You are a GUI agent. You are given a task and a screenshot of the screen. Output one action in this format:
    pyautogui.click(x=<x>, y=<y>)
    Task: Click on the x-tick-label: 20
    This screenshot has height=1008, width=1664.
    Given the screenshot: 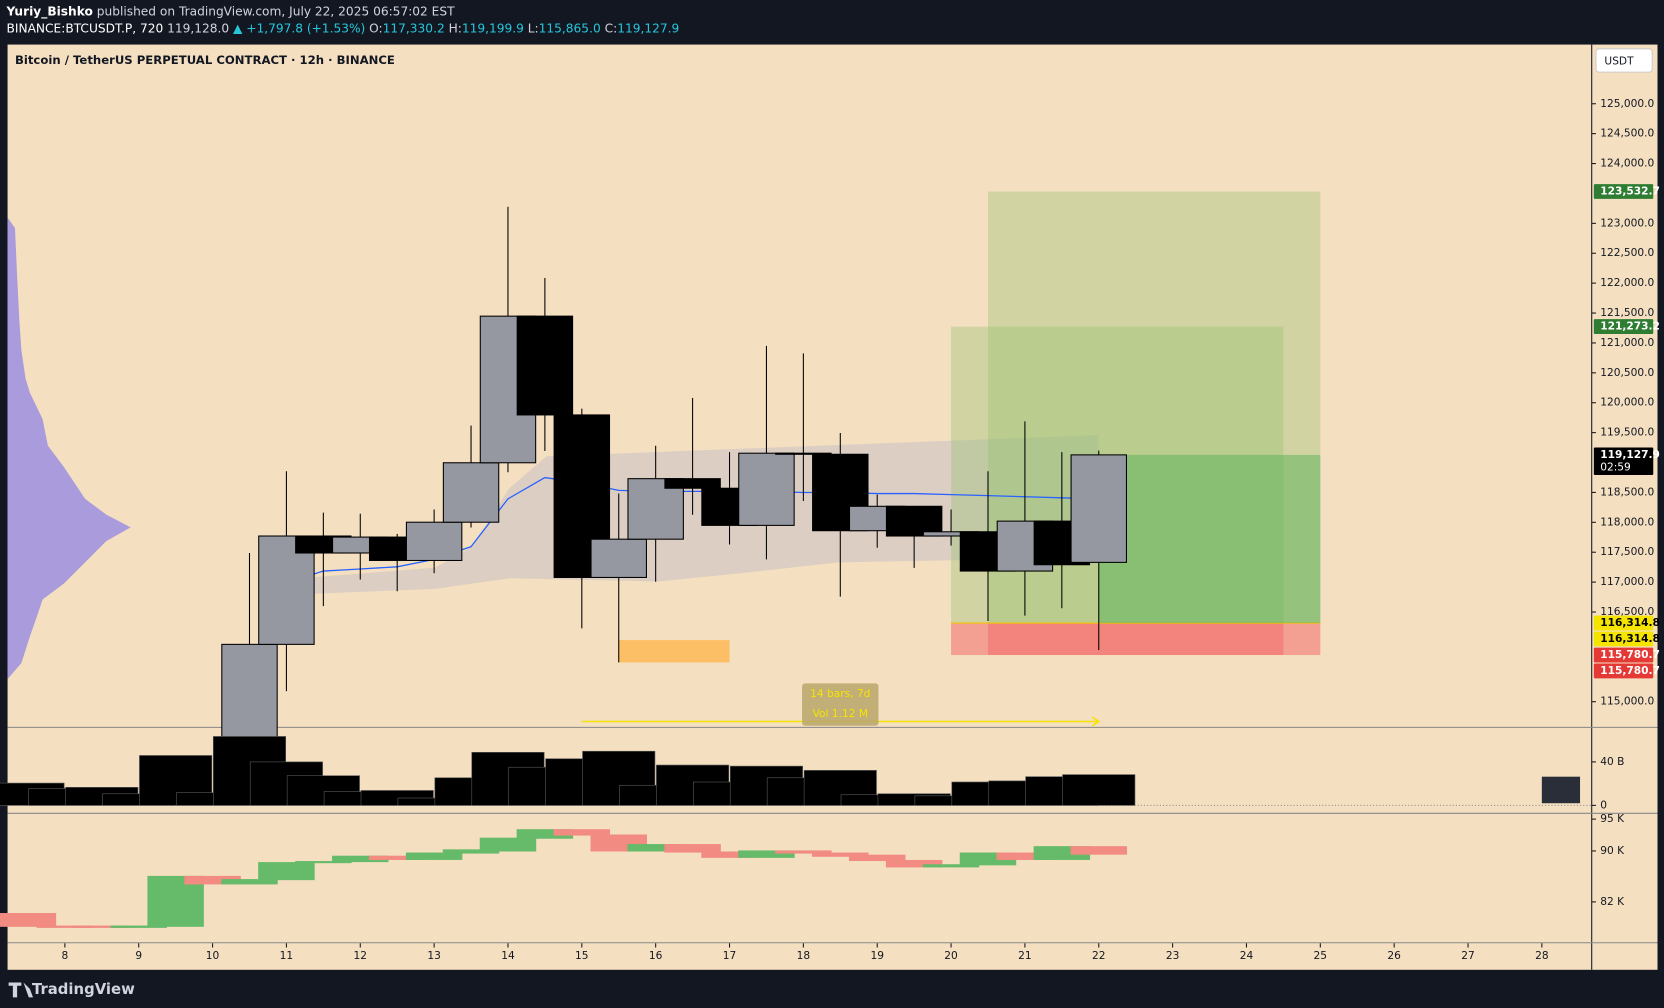 What is the action you would take?
    pyautogui.click(x=951, y=955)
    